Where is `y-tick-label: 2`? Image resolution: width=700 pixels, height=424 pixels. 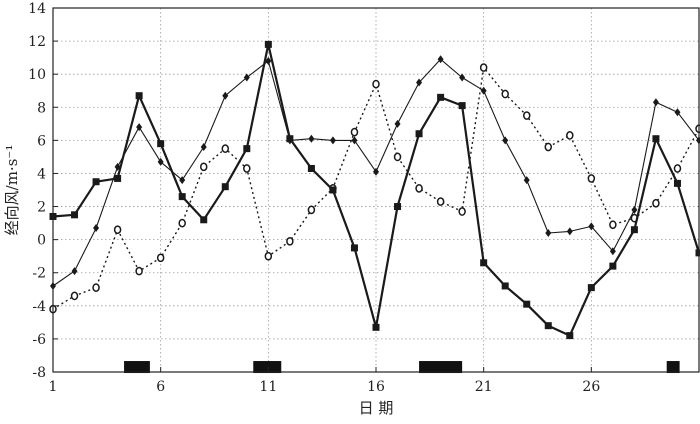 y-tick-label: 2 is located at coordinates (41, 208).